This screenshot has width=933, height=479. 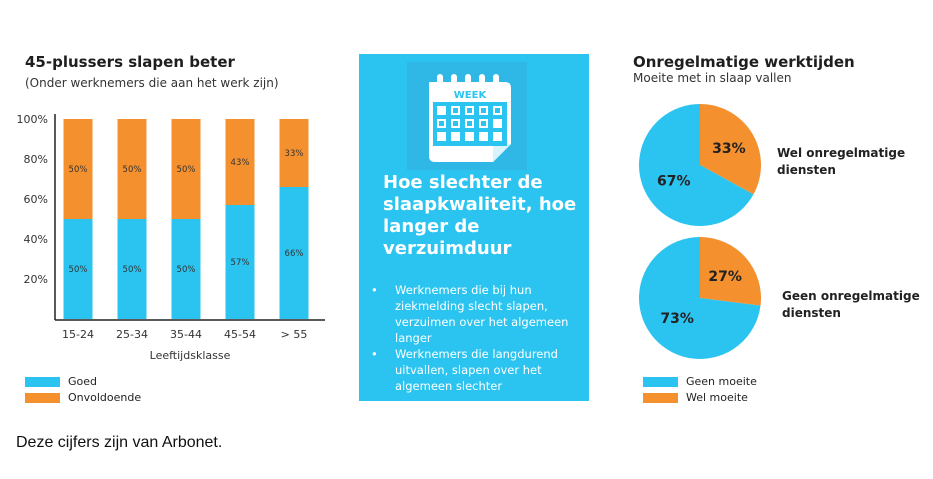 What do you see at coordinates (190, 355) in the screenshot?
I see `x-axis-label: Leeftijdsklasse` at bounding box center [190, 355].